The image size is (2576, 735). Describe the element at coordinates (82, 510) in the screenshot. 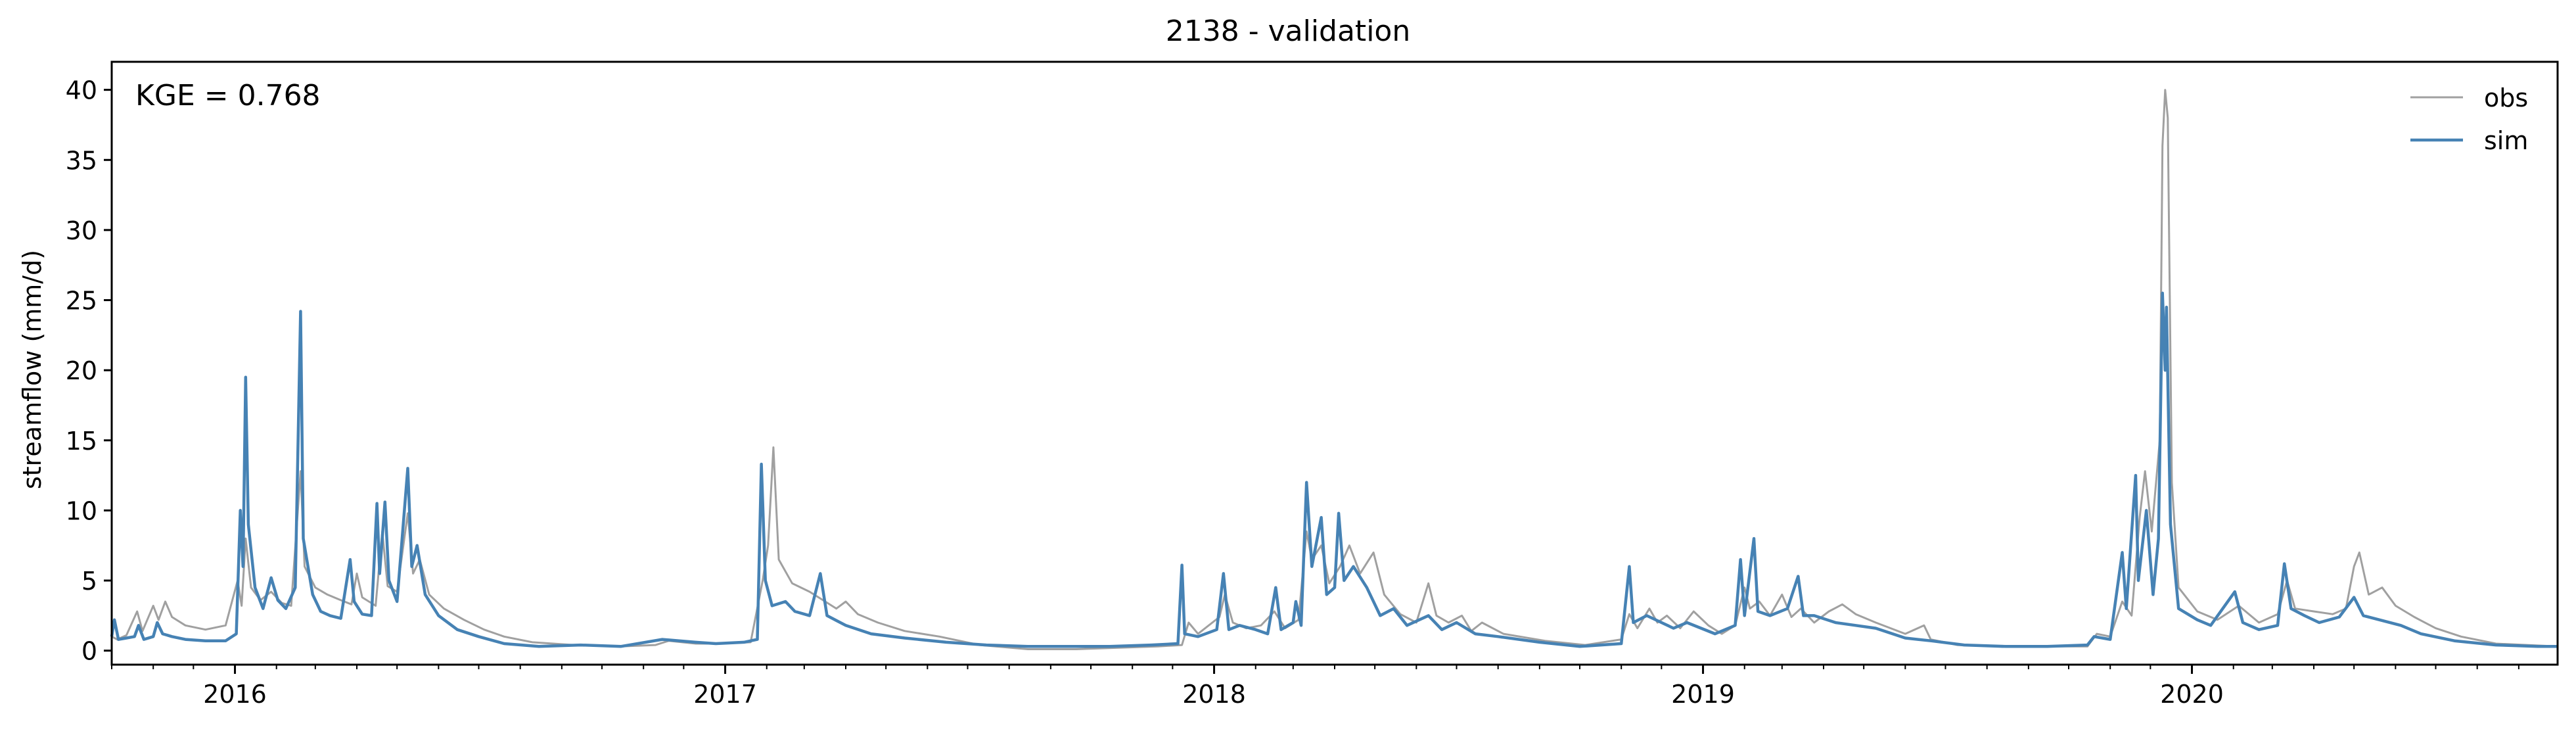

I see `y-tick-label: 10` at that location.